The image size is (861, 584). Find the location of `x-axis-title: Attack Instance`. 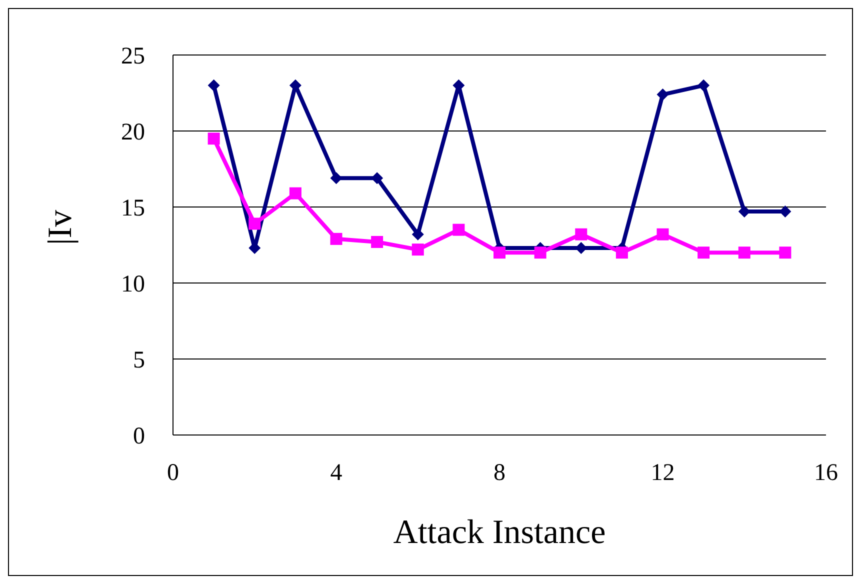

x-axis-title: Attack Instance is located at coordinates (499, 532).